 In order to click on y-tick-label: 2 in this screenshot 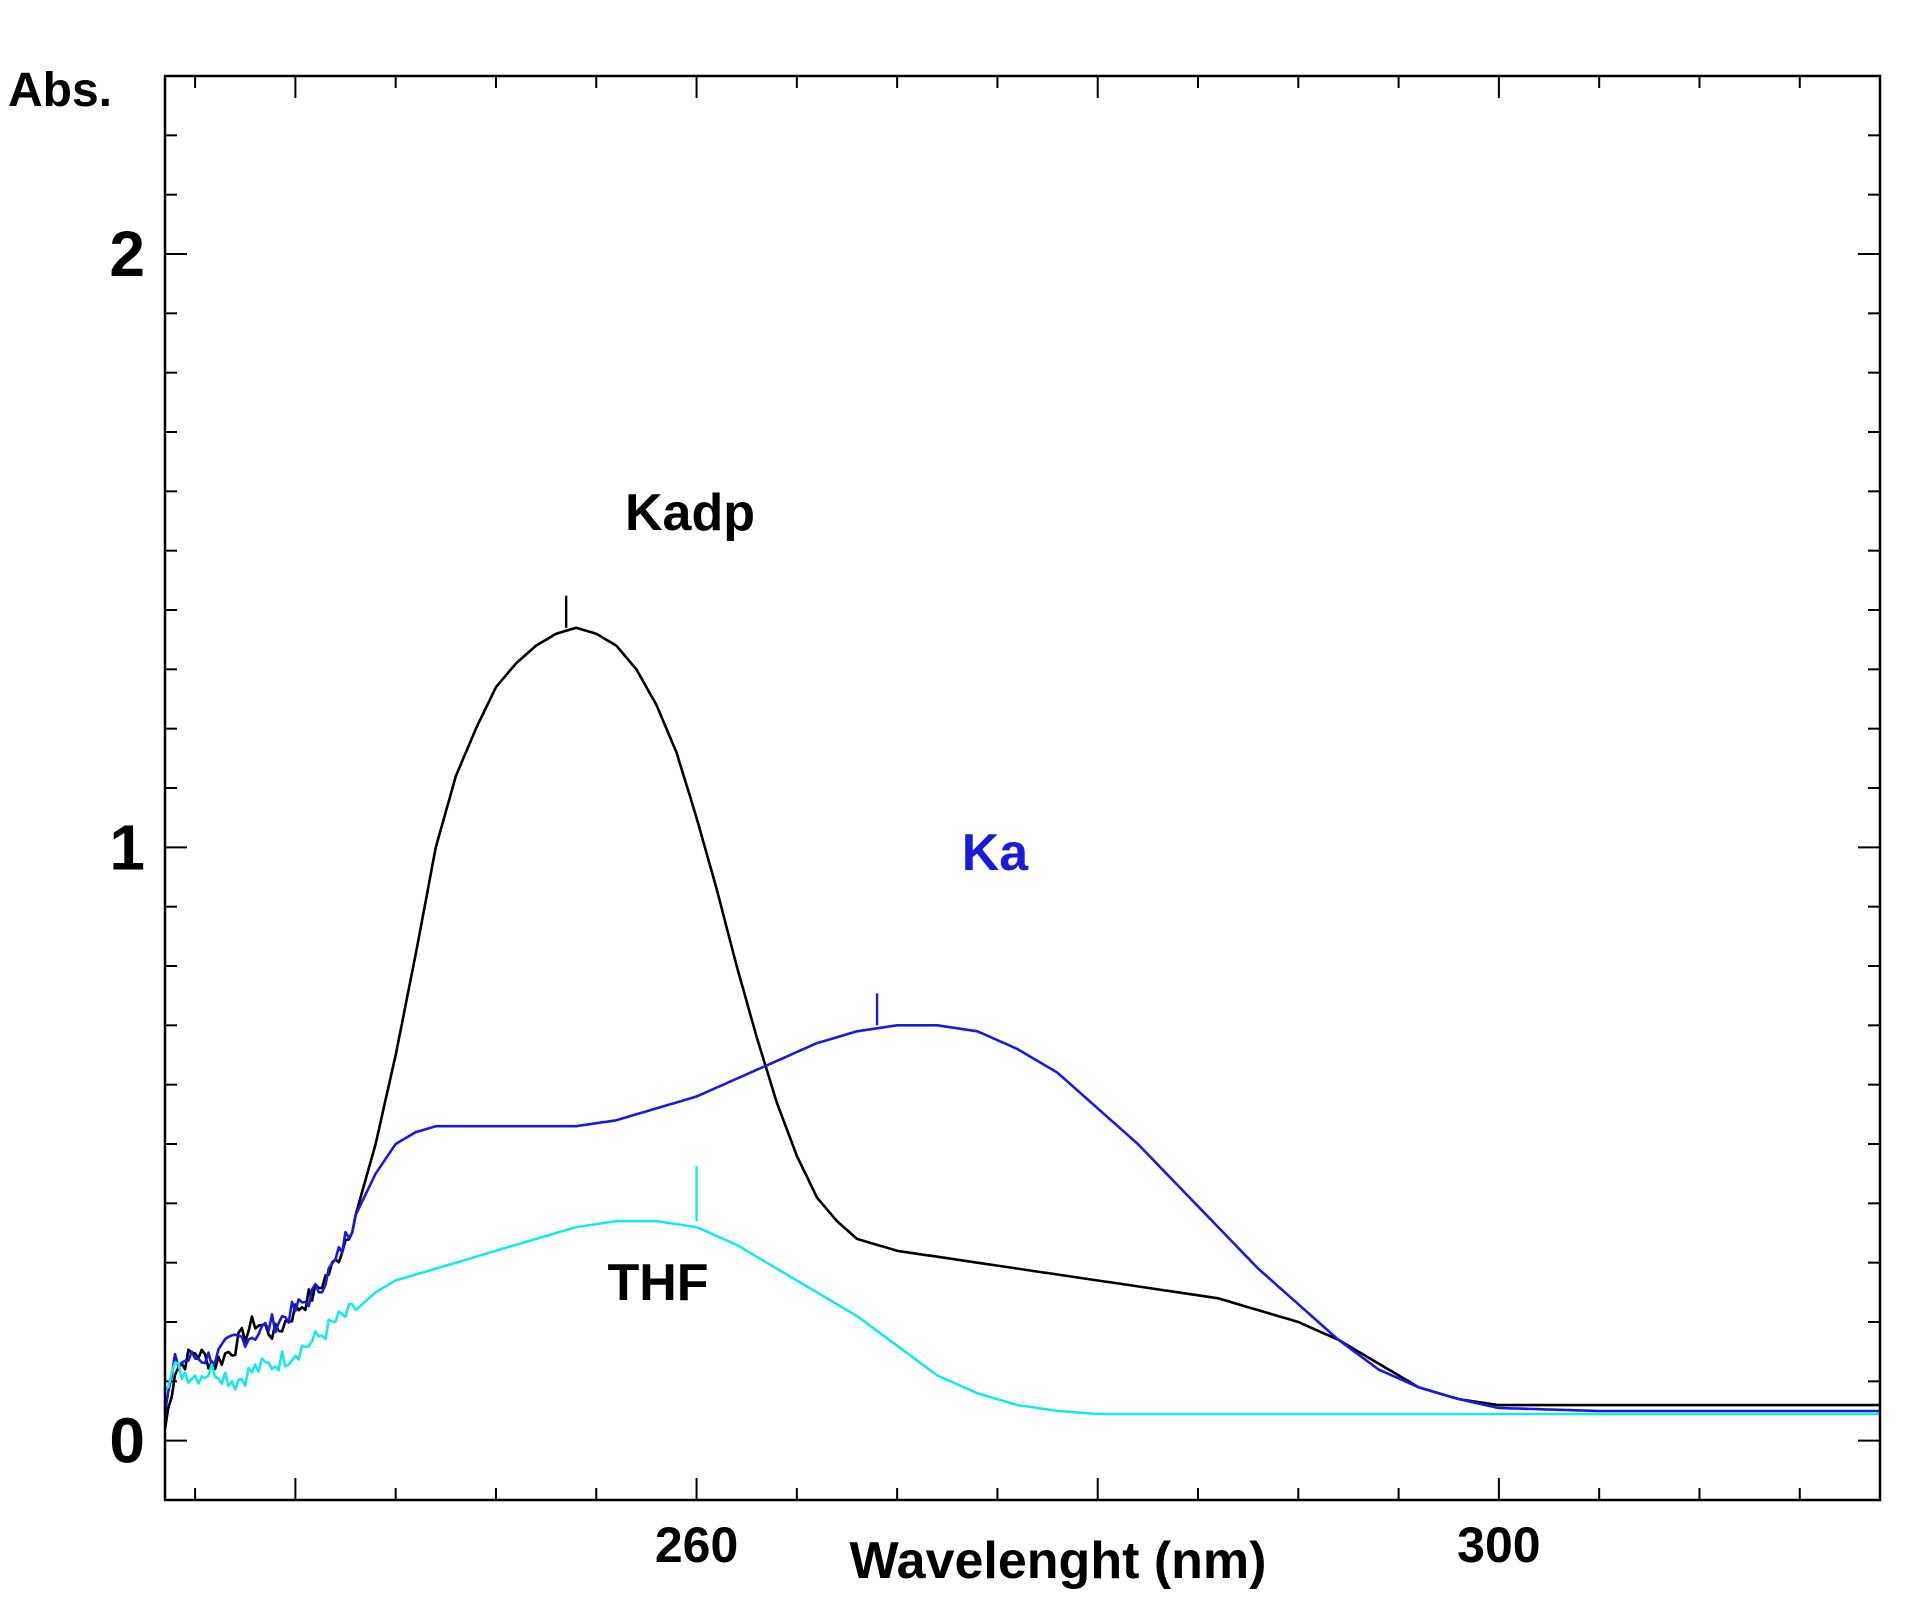, I will do `click(127, 254)`.